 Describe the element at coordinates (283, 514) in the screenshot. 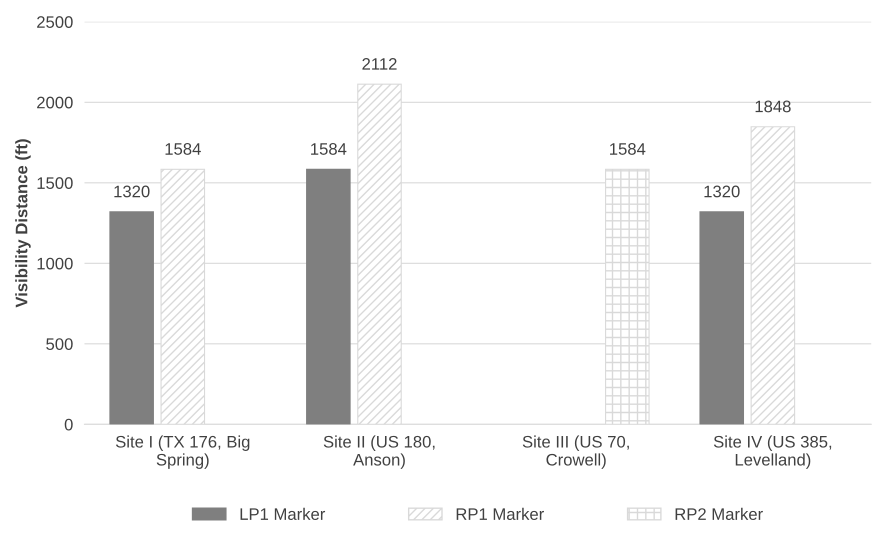

I see `legend-label: LP1 Marker` at that location.